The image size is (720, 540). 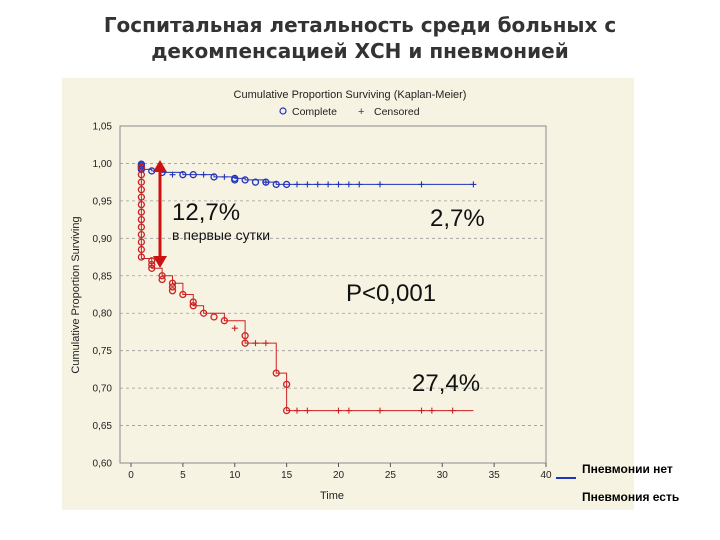 What do you see at coordinates (103, 164) in the screenshot?
I see `y-tick-label: 1,00` at bounding box center [103, 164].